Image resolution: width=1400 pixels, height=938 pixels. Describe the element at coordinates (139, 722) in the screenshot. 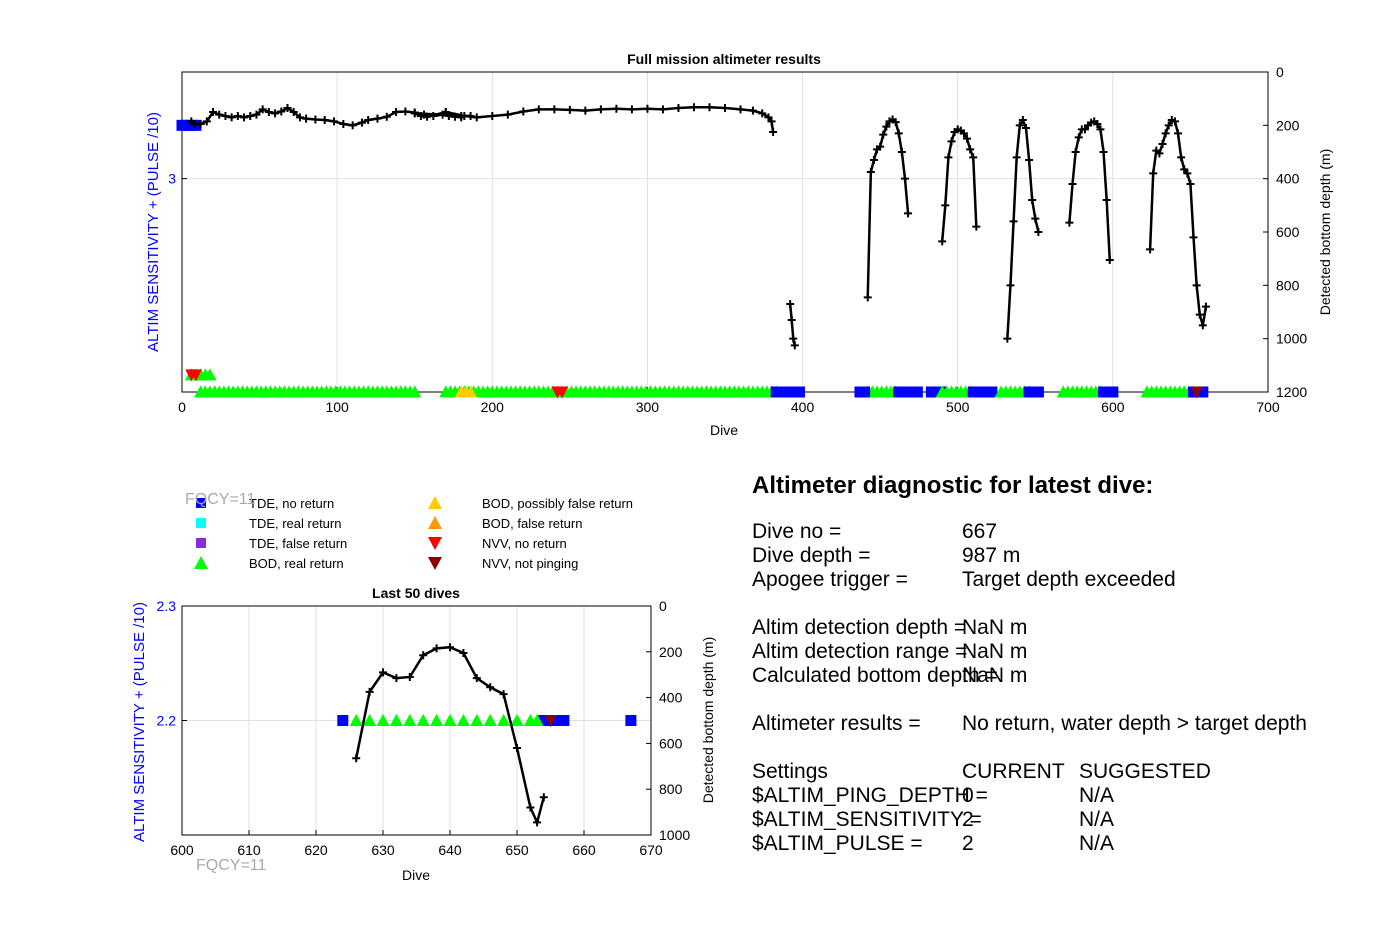

I see `bottom-left-y-label: ALTIM SENSITIVITY + (PULSE /10)` at that location.